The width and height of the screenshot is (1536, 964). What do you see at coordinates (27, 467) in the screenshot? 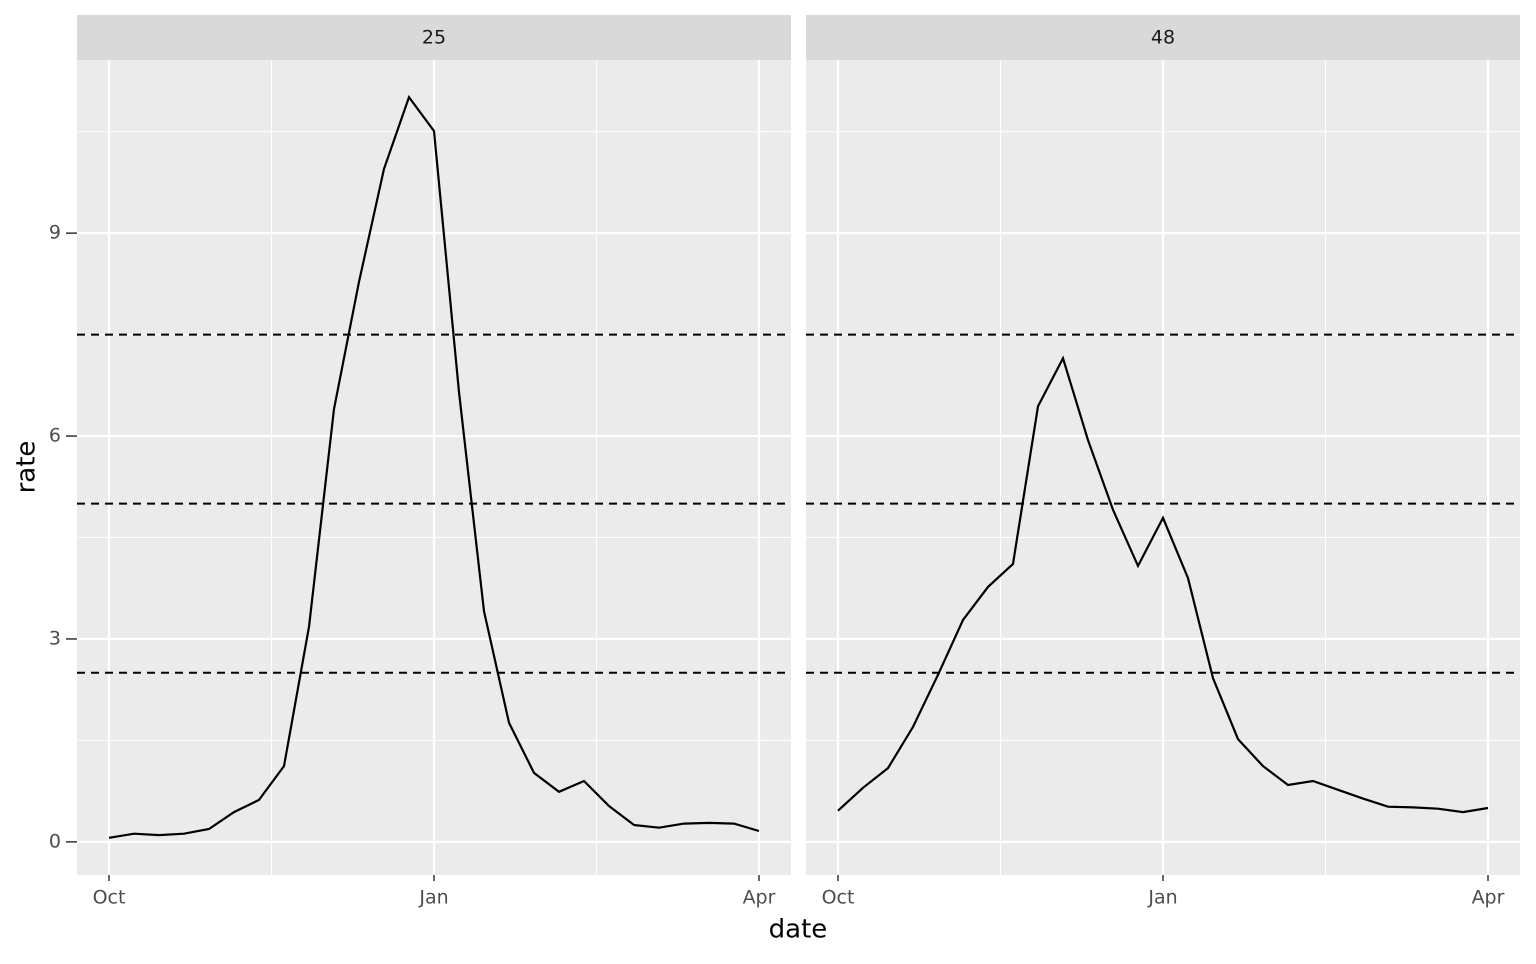
I see `y-axis-title: rate` at bounding box center [27, 467].